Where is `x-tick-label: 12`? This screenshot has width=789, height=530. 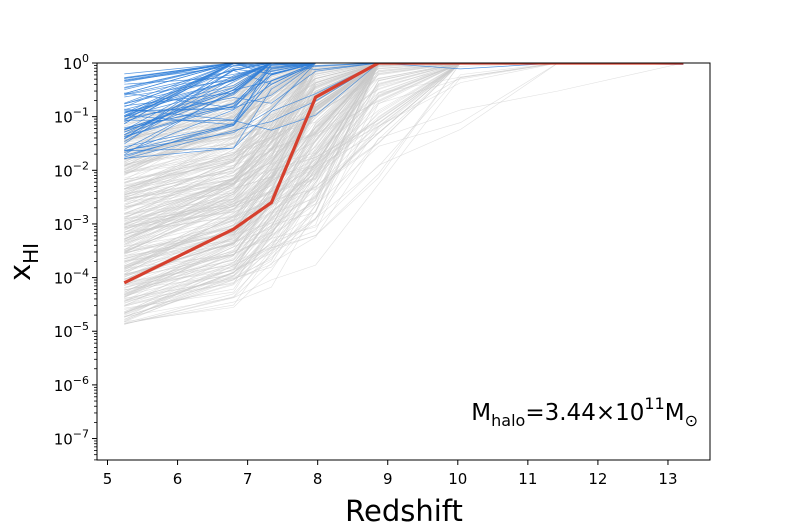
x-tick-label: 12 is located at coordinates (597, 479).